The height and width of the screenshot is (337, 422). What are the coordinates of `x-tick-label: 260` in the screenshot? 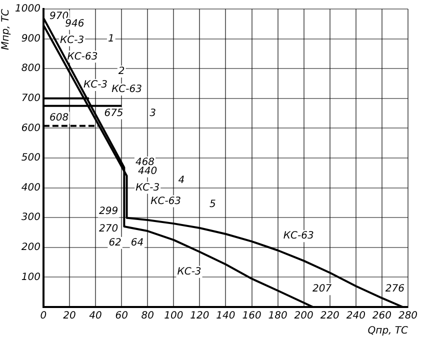 It's located at (382, 316).